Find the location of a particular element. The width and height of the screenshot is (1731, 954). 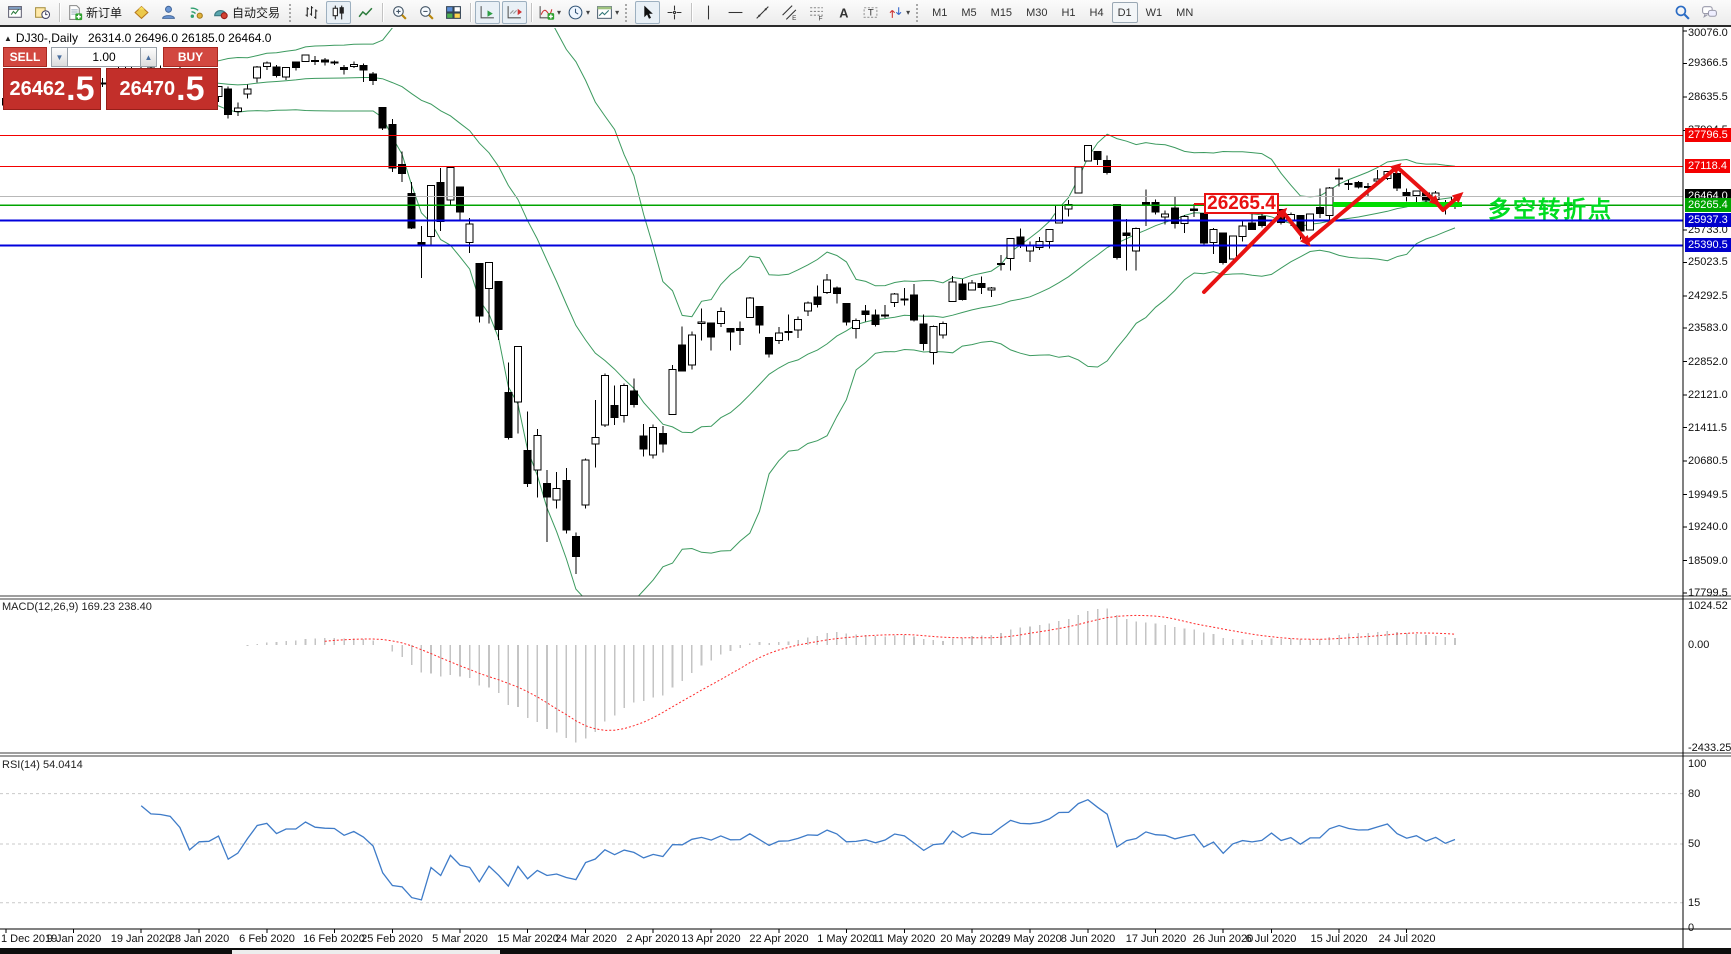

sell-button: SELL is located at coordinates (25, 57).